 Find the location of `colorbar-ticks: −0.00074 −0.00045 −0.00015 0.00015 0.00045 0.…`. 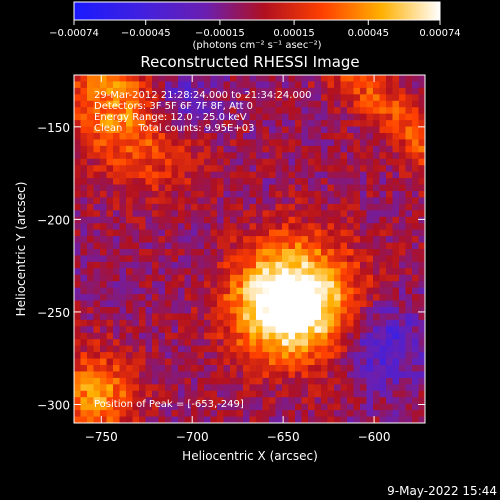

colorbar-ticks: −0.00074 −0.00045 −0.00015 0.00015 0.00045 0.… is located at coordinates (255, 29).